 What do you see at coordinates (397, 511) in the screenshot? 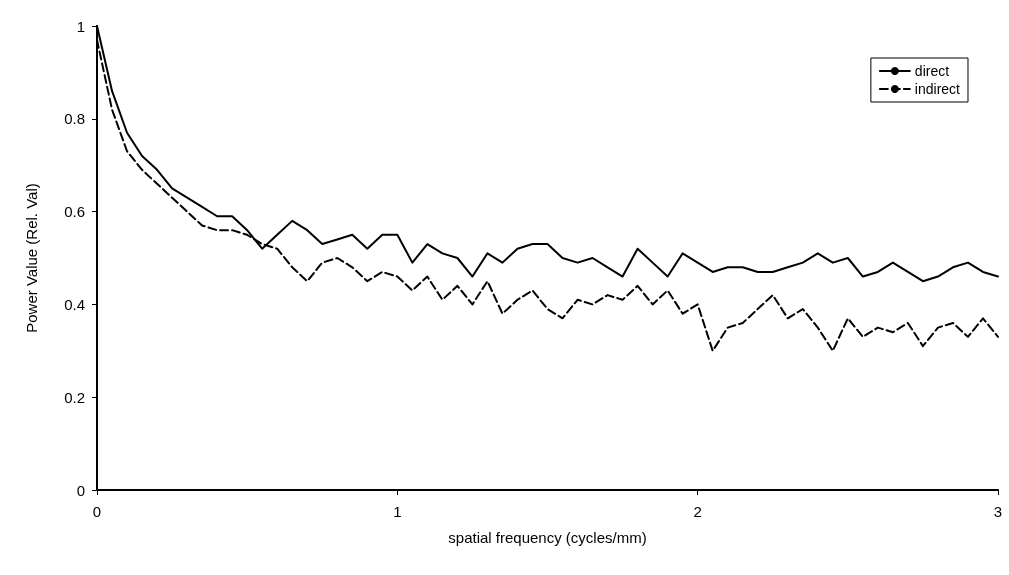
I see `x-tick-label: 1` at bounding box center [397, 511].